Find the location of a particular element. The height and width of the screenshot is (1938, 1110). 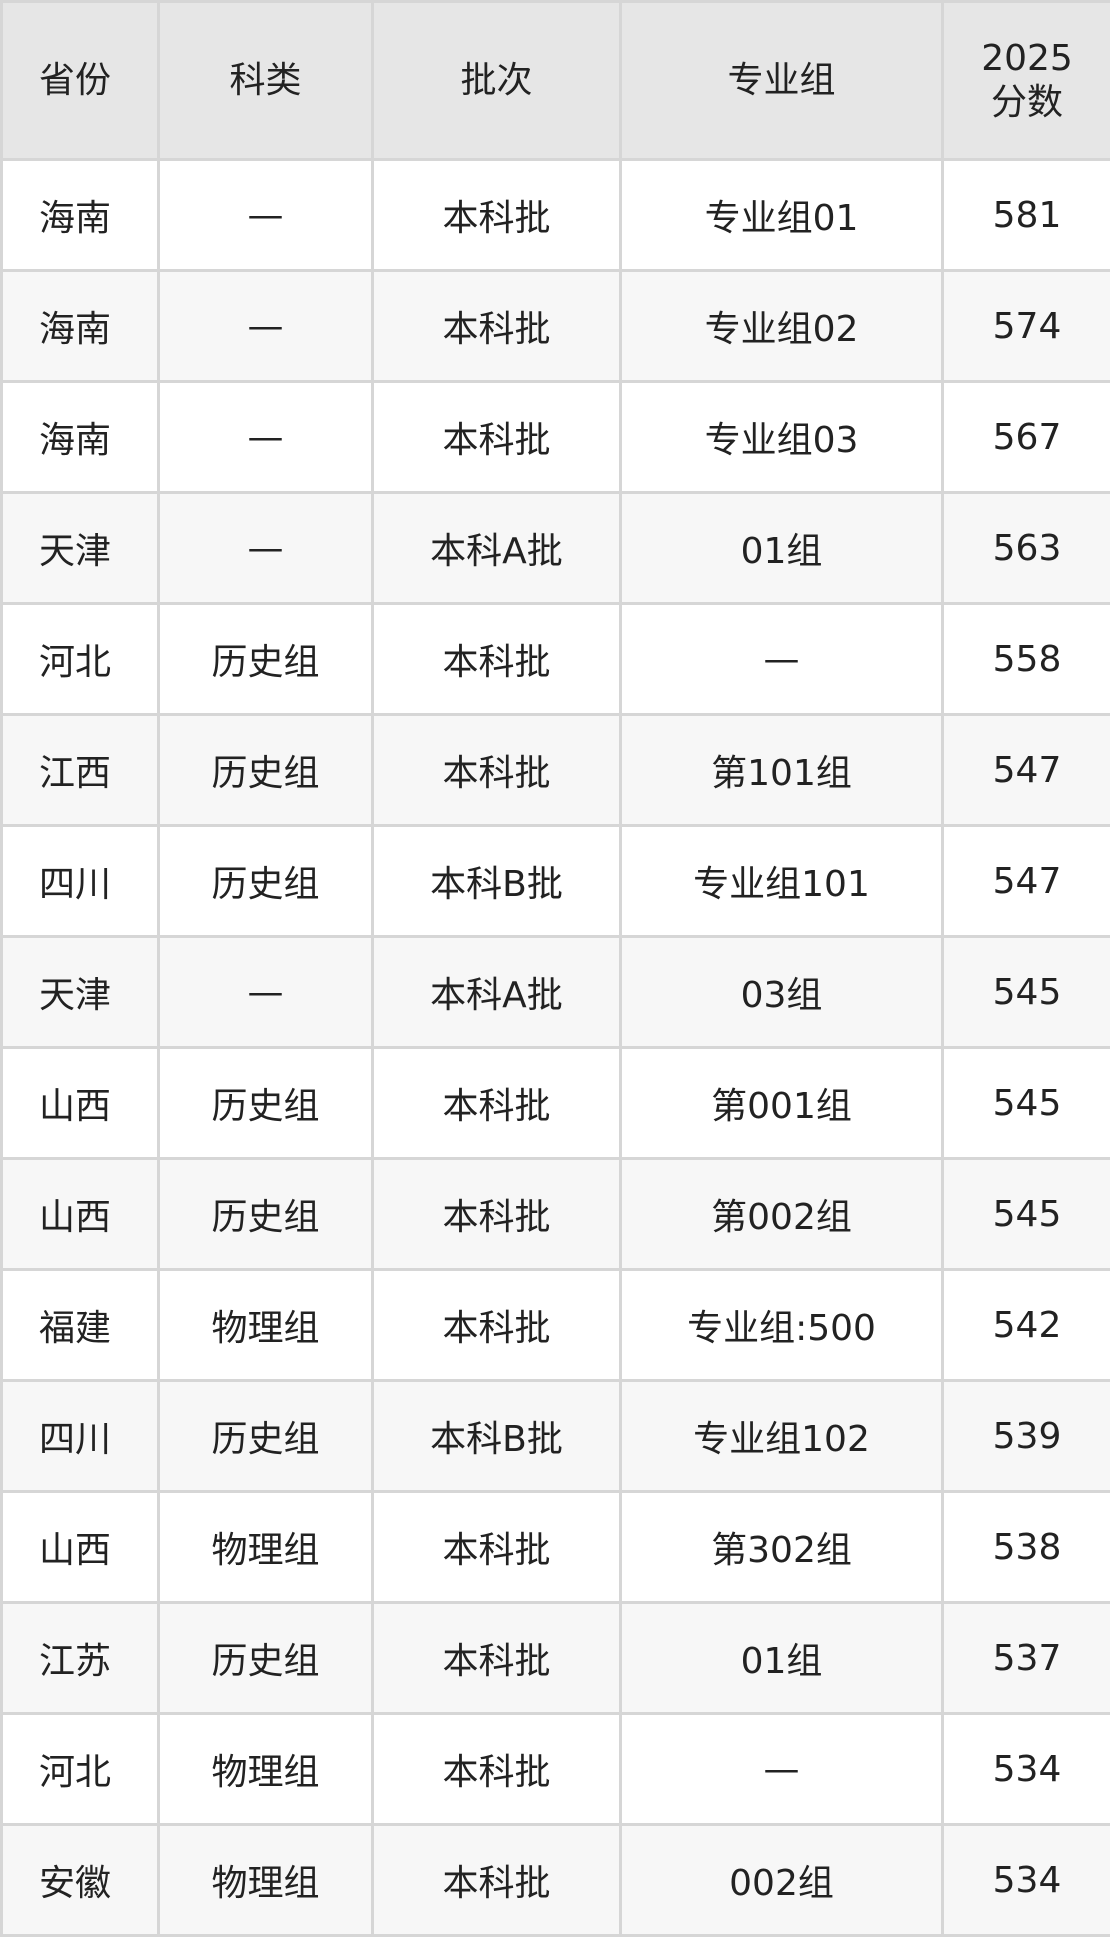

table-row: 河北 历史组 本科批 —558 is located at coordinates (555, 659).